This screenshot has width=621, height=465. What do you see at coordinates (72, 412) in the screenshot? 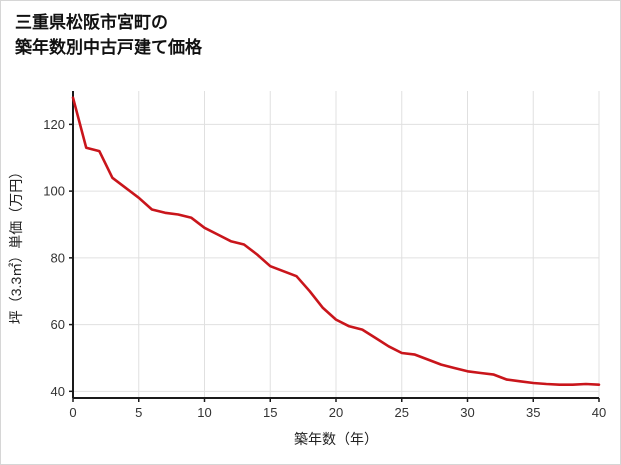
I see `x-tick-label: 0` at bounding box center [72, 412].